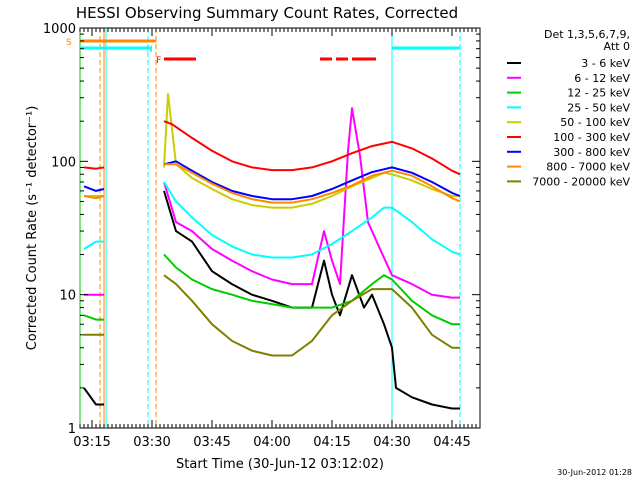  I want to click on x-tick-label: 03:30, so click(151, 442).